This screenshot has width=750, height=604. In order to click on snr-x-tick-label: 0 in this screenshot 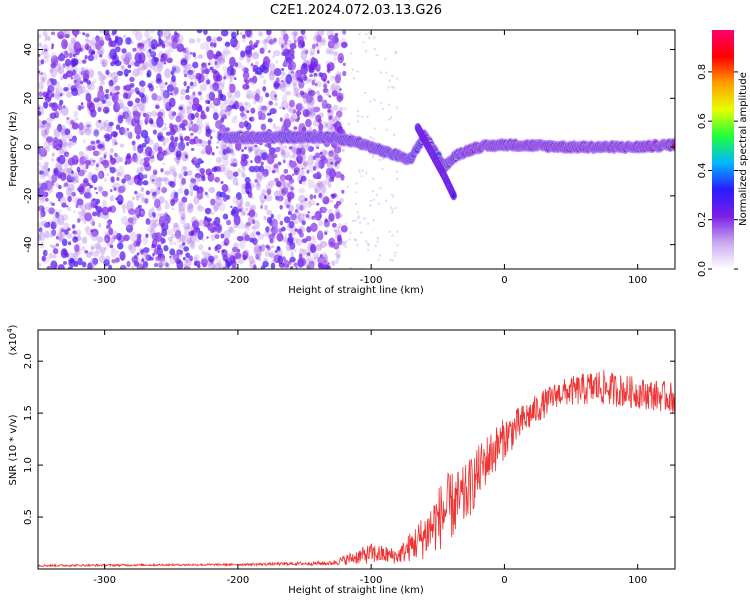, I will do `click(504, 580)`.